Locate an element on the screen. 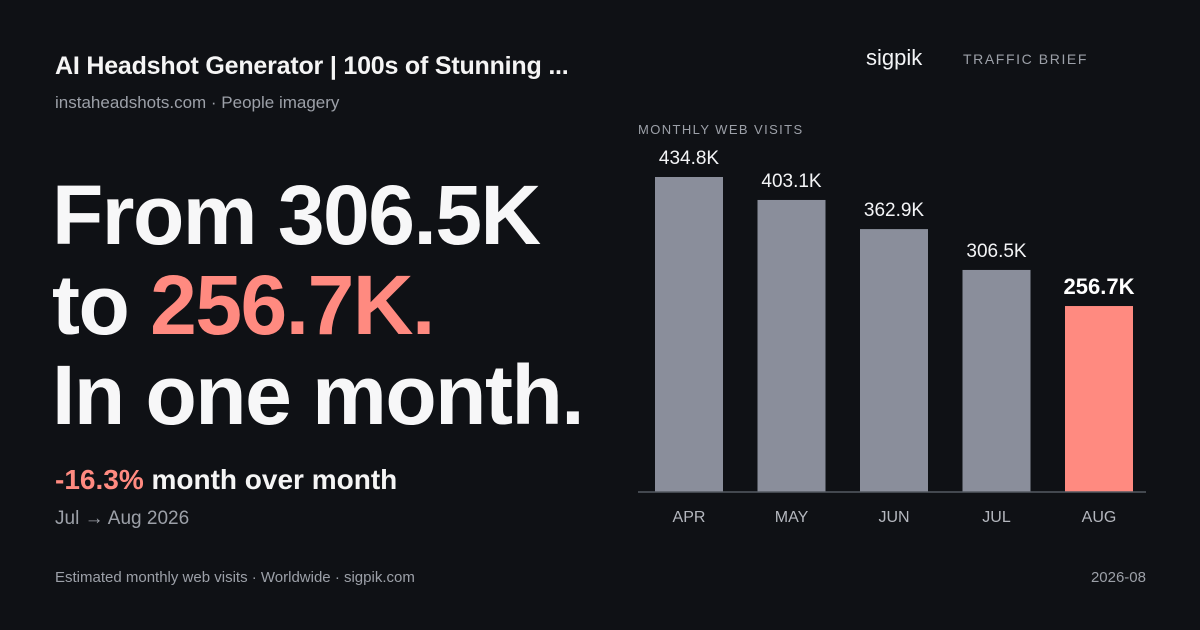 This screenshot has width=1200, height=630. tick-label-apr: APR is located at coordinates (689, 517).